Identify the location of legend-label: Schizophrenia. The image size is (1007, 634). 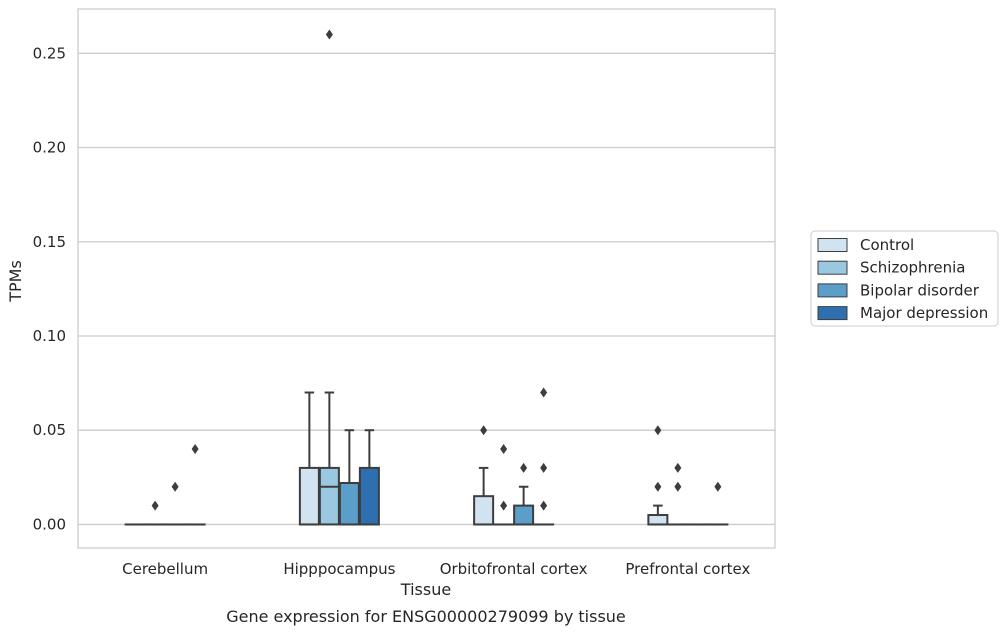
(912, 268).